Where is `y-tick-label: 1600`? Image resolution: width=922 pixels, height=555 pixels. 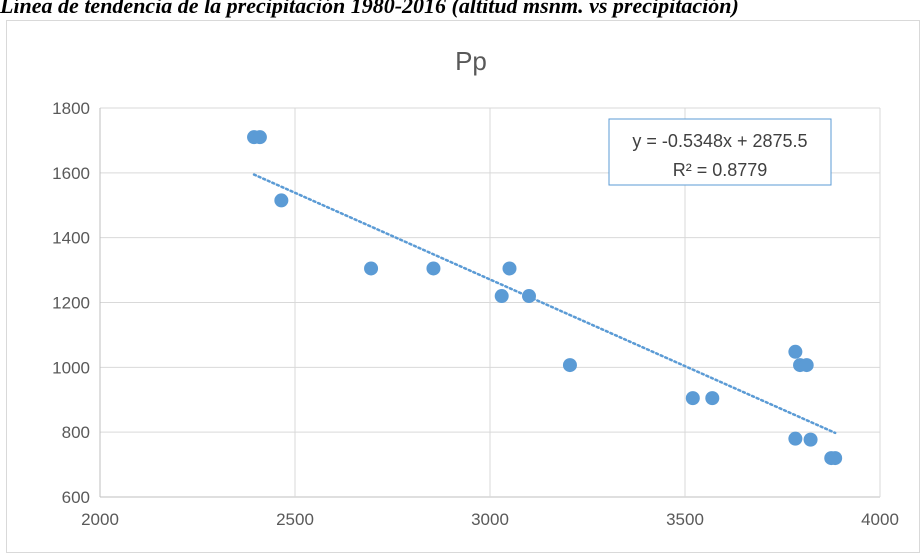
y-tick-label: 1600 is located at coordinates (71, 173).